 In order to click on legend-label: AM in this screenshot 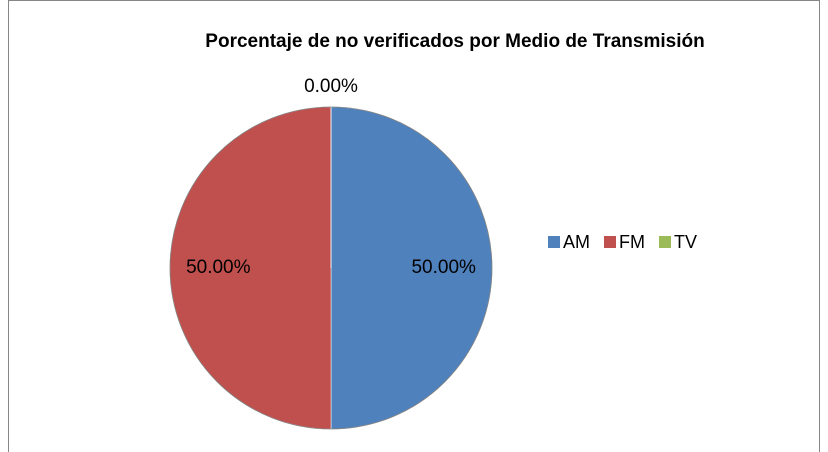, I will do `click(576, 242)`.